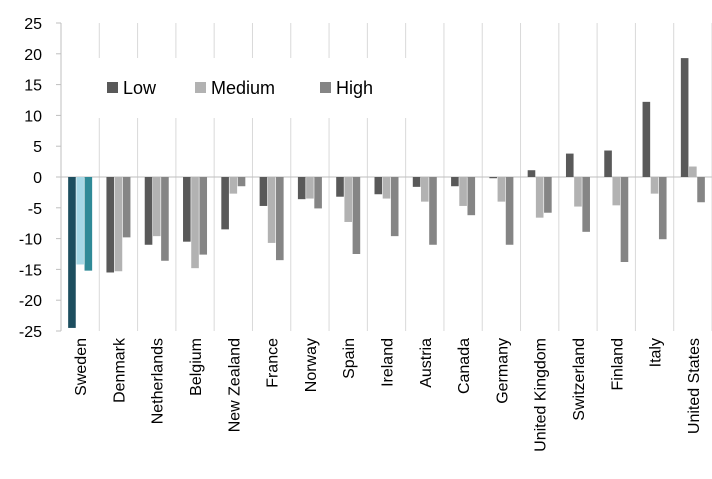 The height and width of the screenshot is (479, 712). I want to click on bar-new-zealand-medium, so click(233, 185).